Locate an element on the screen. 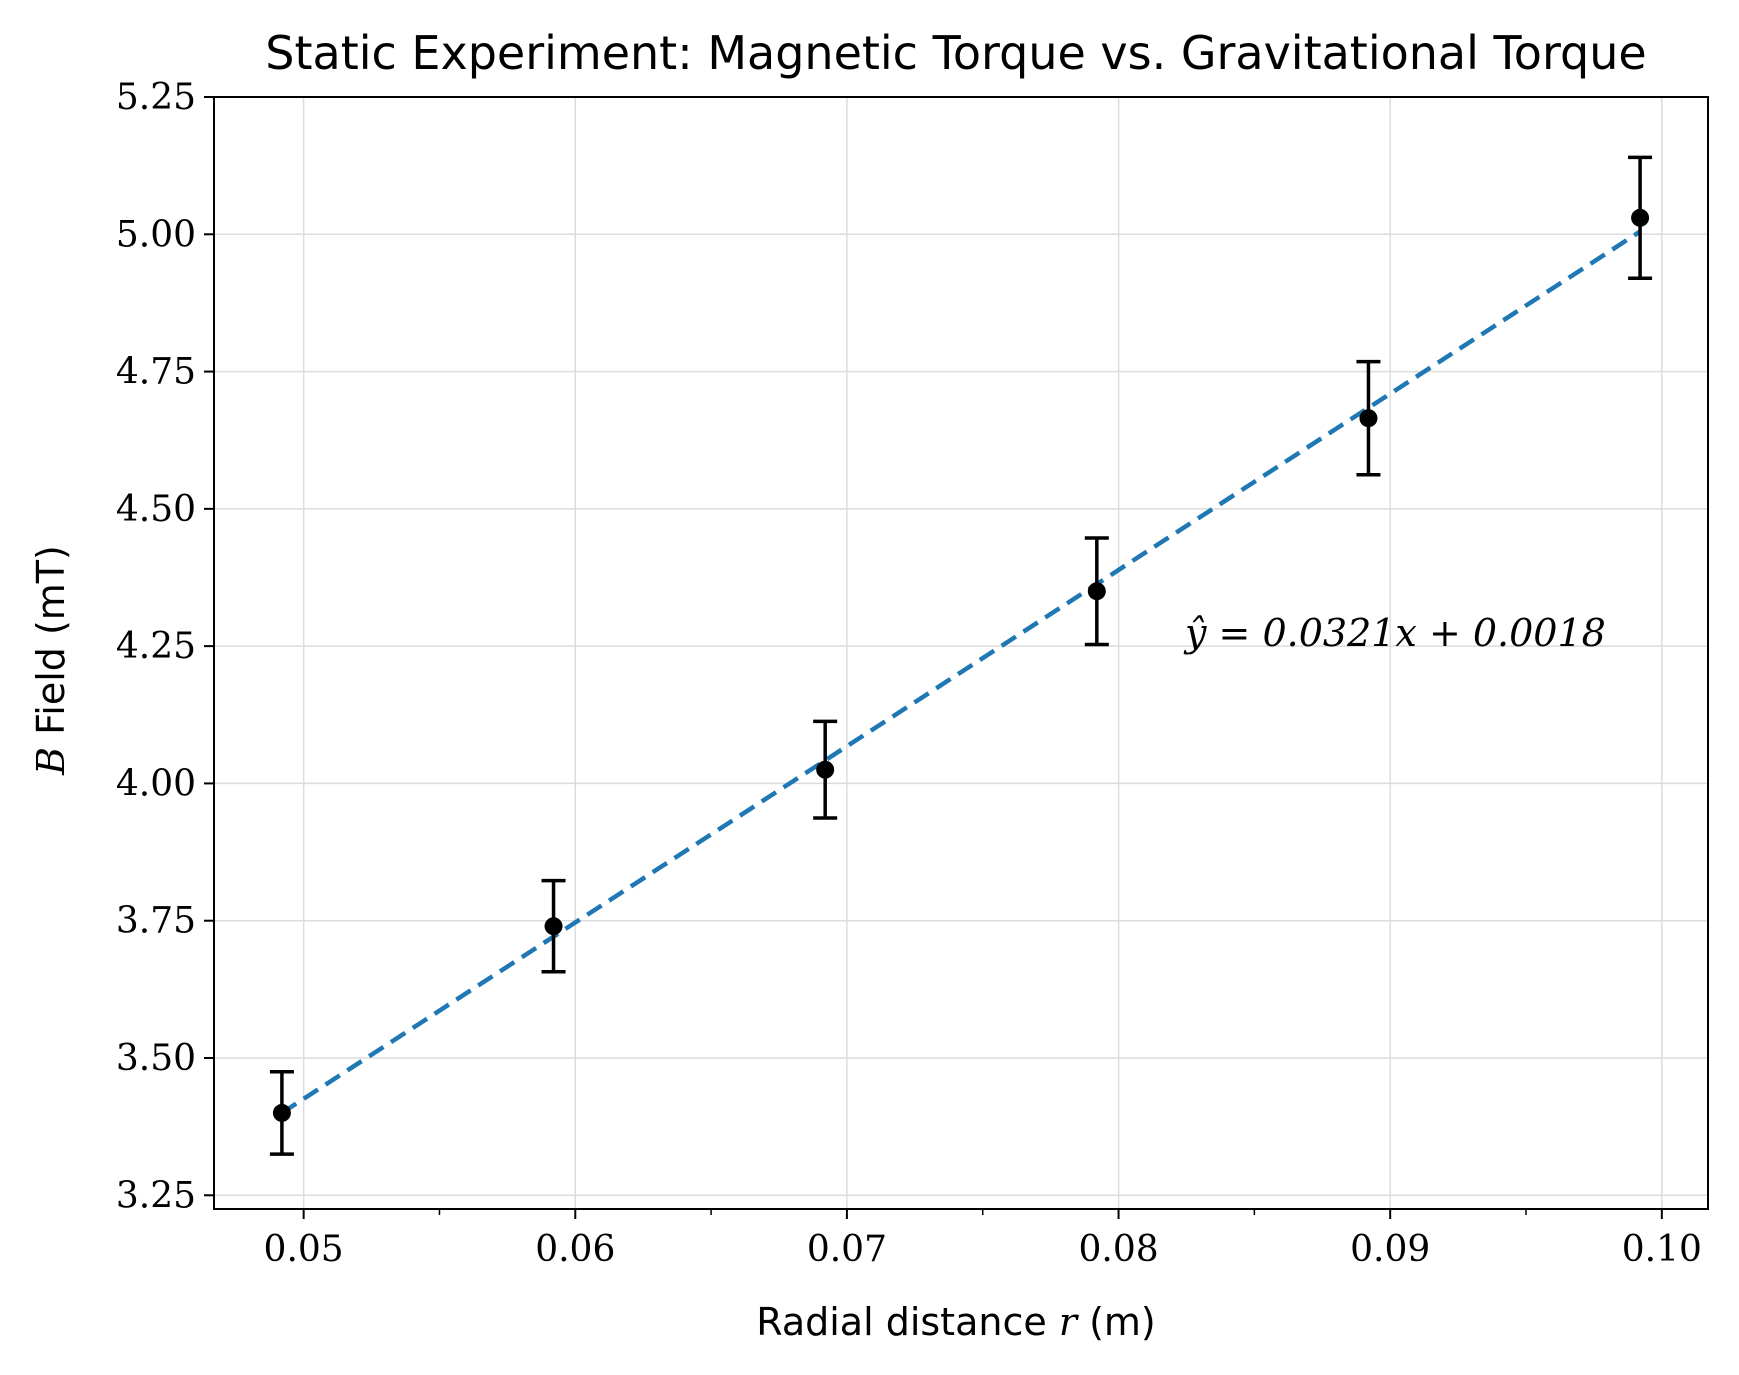  fit-equation-annotation: ŷ = 0.0321x + 0.0018 is located at coordinates (1394, 633).